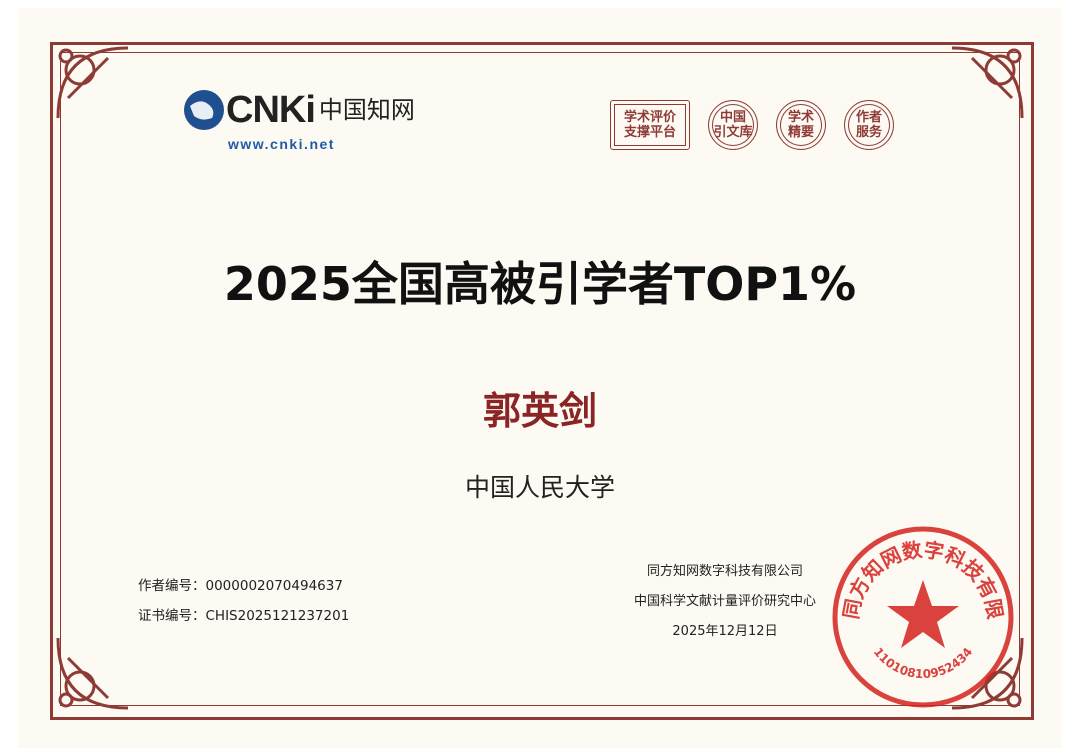  I want to click on badge-citation-library: 中国 引文库, so click(733, 125).